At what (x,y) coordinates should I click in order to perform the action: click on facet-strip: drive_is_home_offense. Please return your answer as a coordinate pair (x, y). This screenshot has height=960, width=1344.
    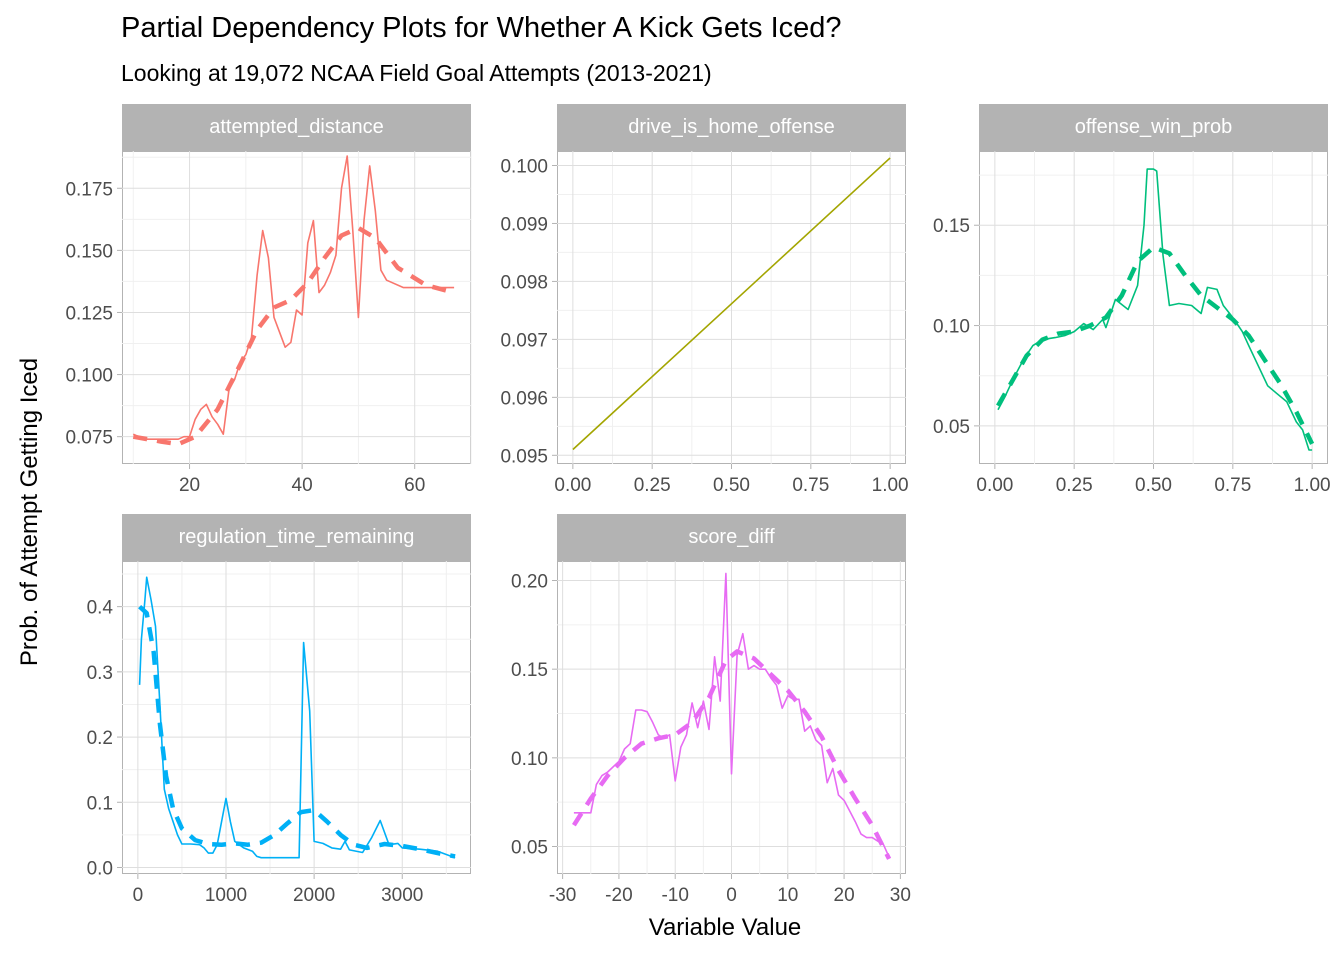
    Looking at the image, I should click on (731, 127).